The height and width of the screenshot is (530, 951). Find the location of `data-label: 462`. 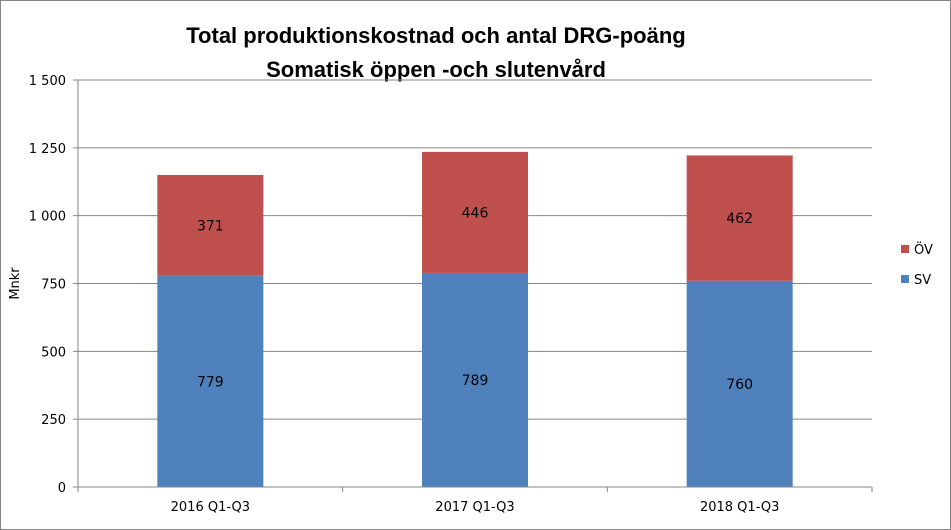

data-label: 462 is located at coordinates (739, 219).